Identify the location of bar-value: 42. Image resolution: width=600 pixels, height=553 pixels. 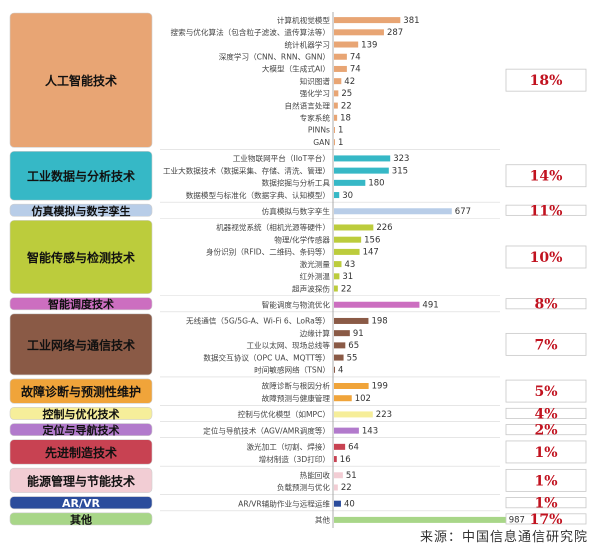
(349, 82).